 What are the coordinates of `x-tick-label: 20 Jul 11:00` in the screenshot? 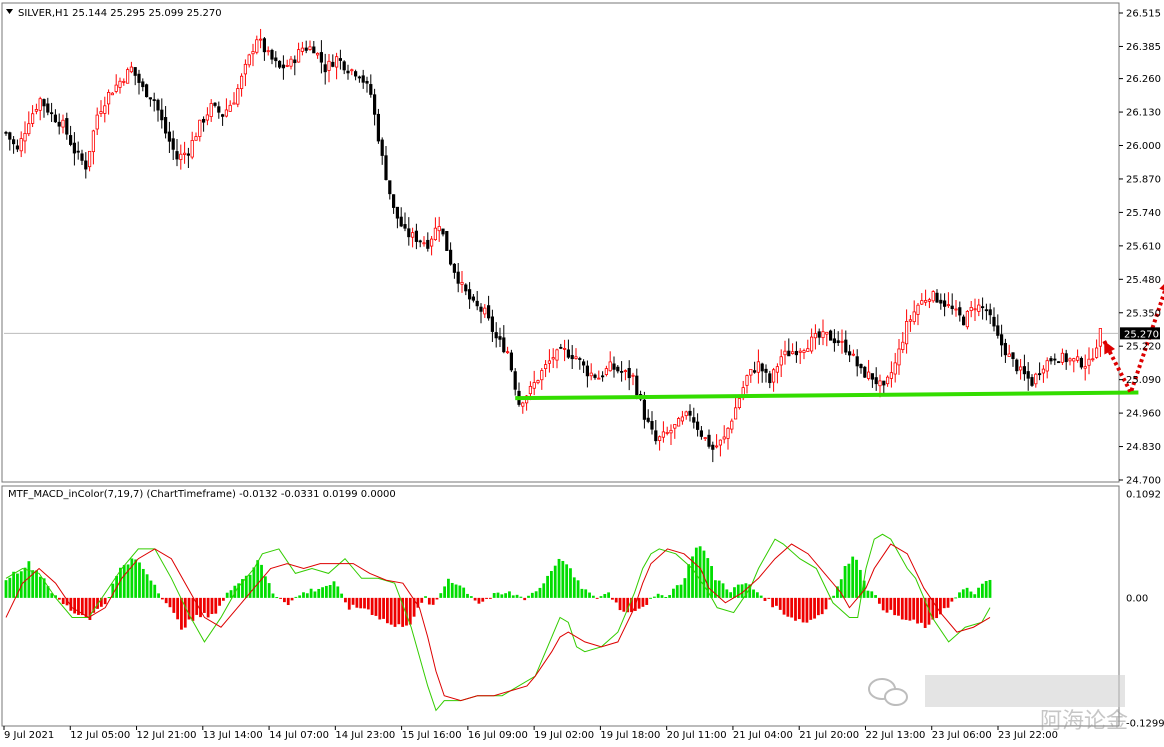 It's located at (697, 735).